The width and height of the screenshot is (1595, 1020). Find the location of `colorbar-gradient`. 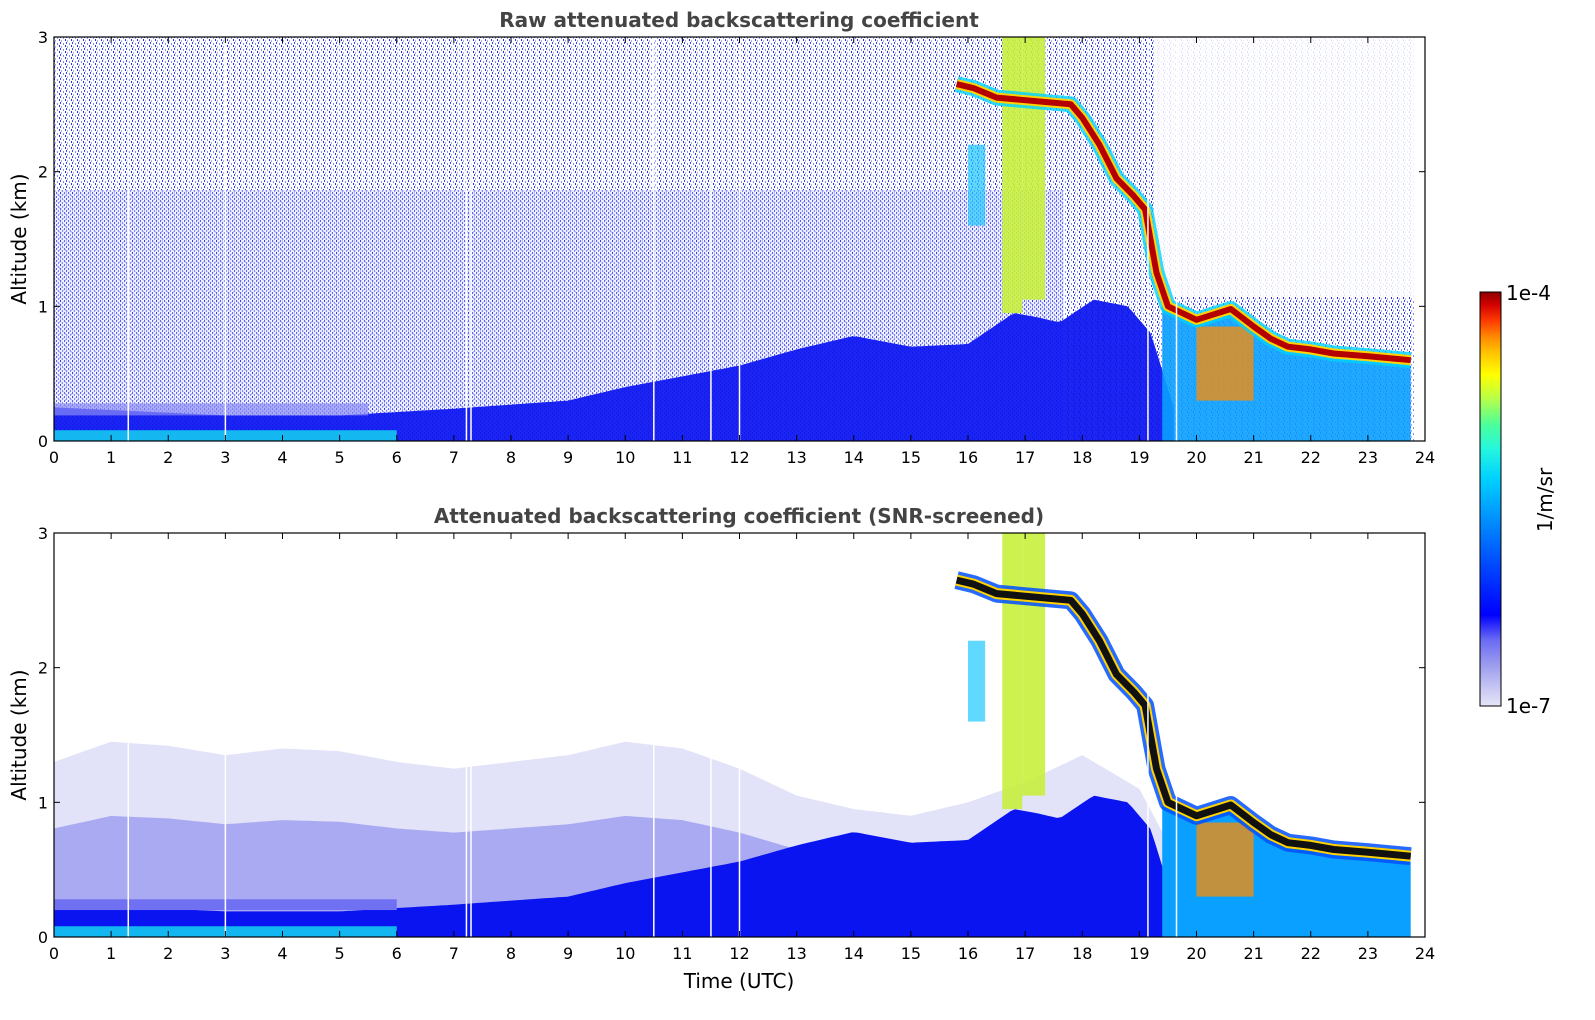

colorbar-gradient is located at coordinates (1490, 499).